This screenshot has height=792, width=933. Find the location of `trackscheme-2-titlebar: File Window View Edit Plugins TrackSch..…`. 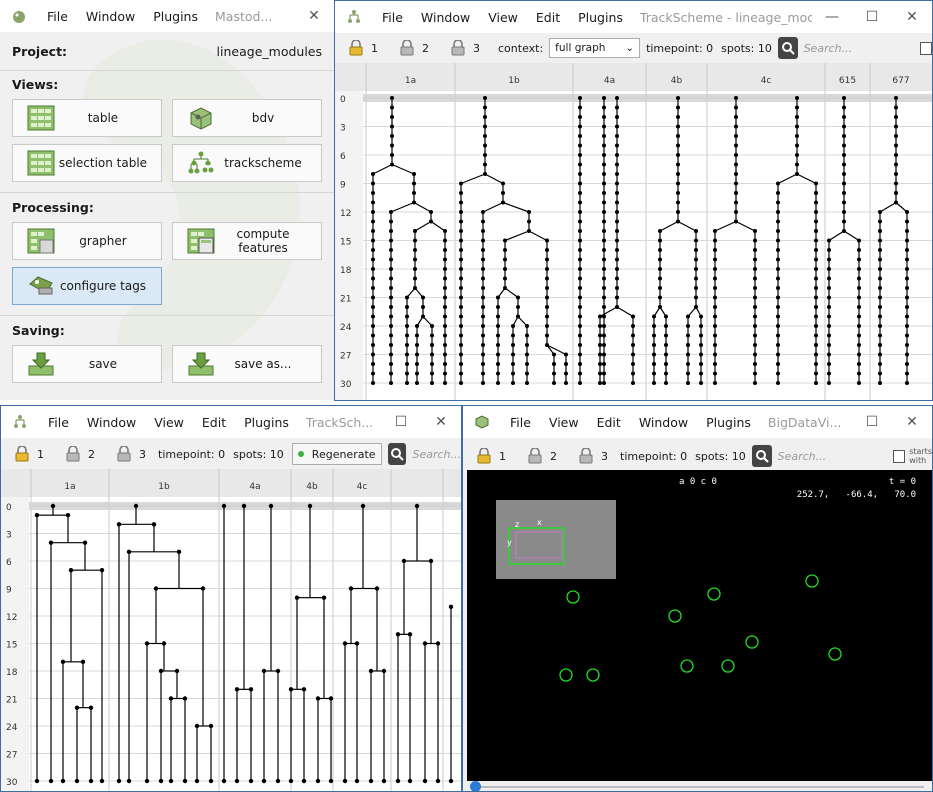

trackscheme-2-titlebar: File Window View Edit Plugins TrackSch..… is located at coordinates (231, 422).